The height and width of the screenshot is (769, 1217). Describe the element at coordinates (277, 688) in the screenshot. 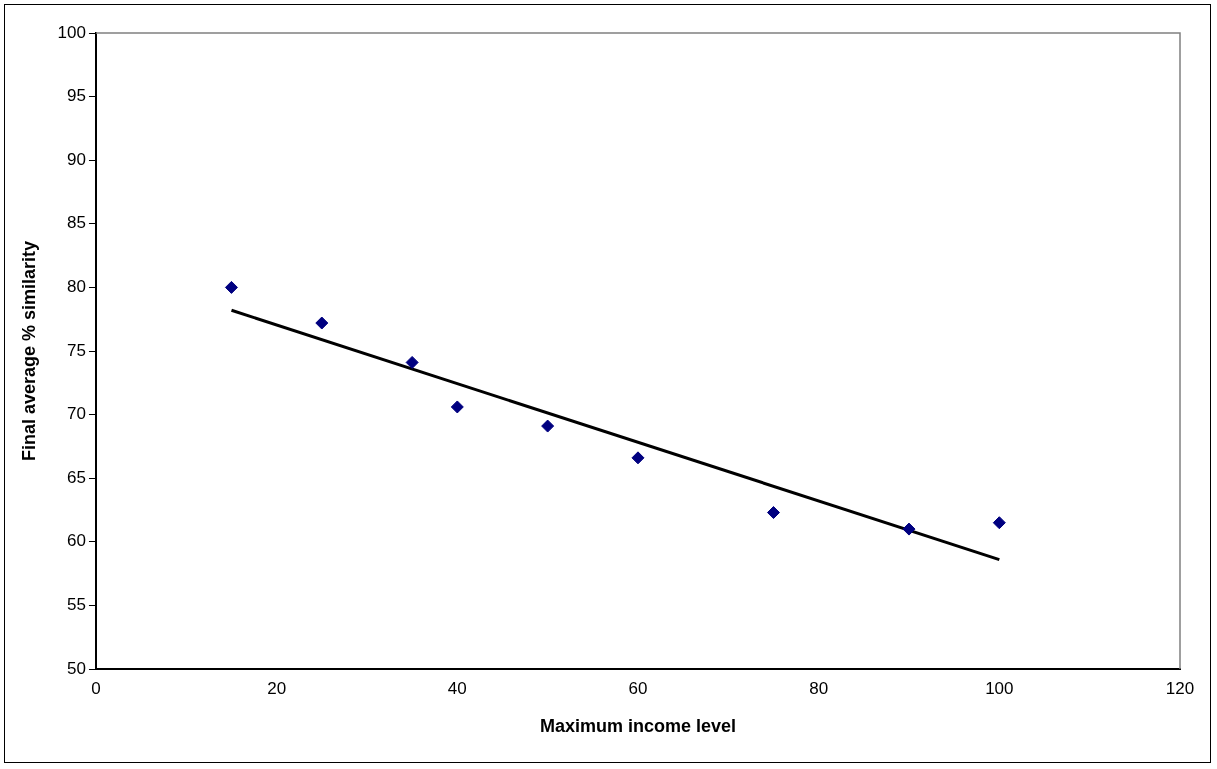

I see `x-tick-label: 20` at that location.